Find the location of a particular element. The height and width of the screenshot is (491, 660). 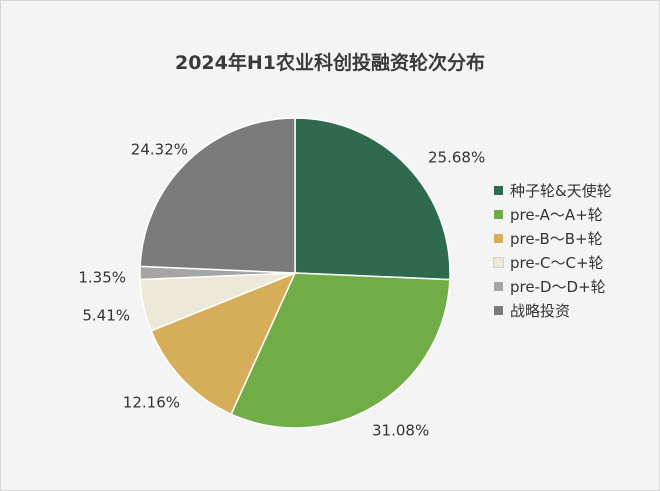

legend-label: pre-B～B+轮 is located at coordinates (556, 238).